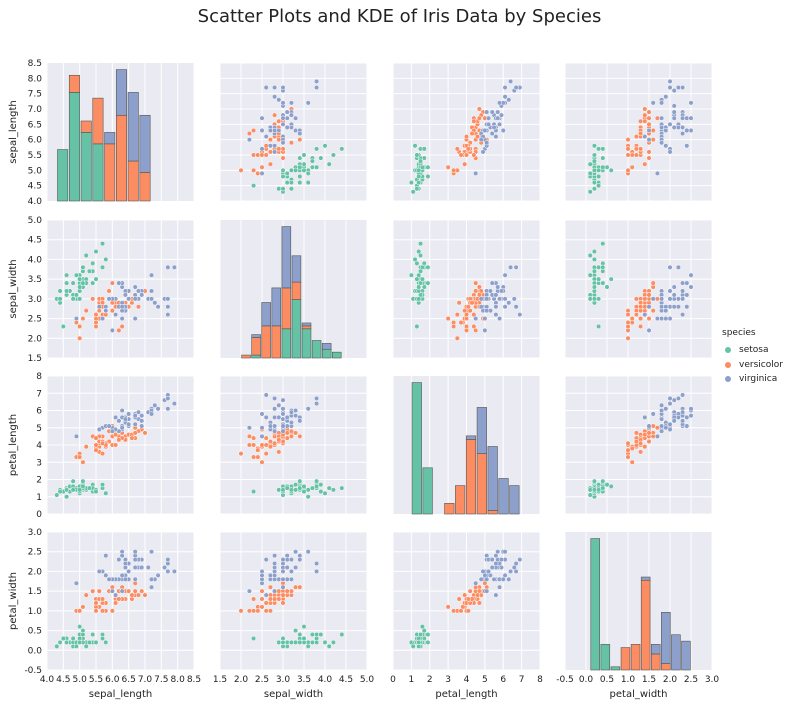  Describe the element at coordinates (220, 680) in the screenshot. I see `x-tick-label-sepal_width: 1.5` at that location.